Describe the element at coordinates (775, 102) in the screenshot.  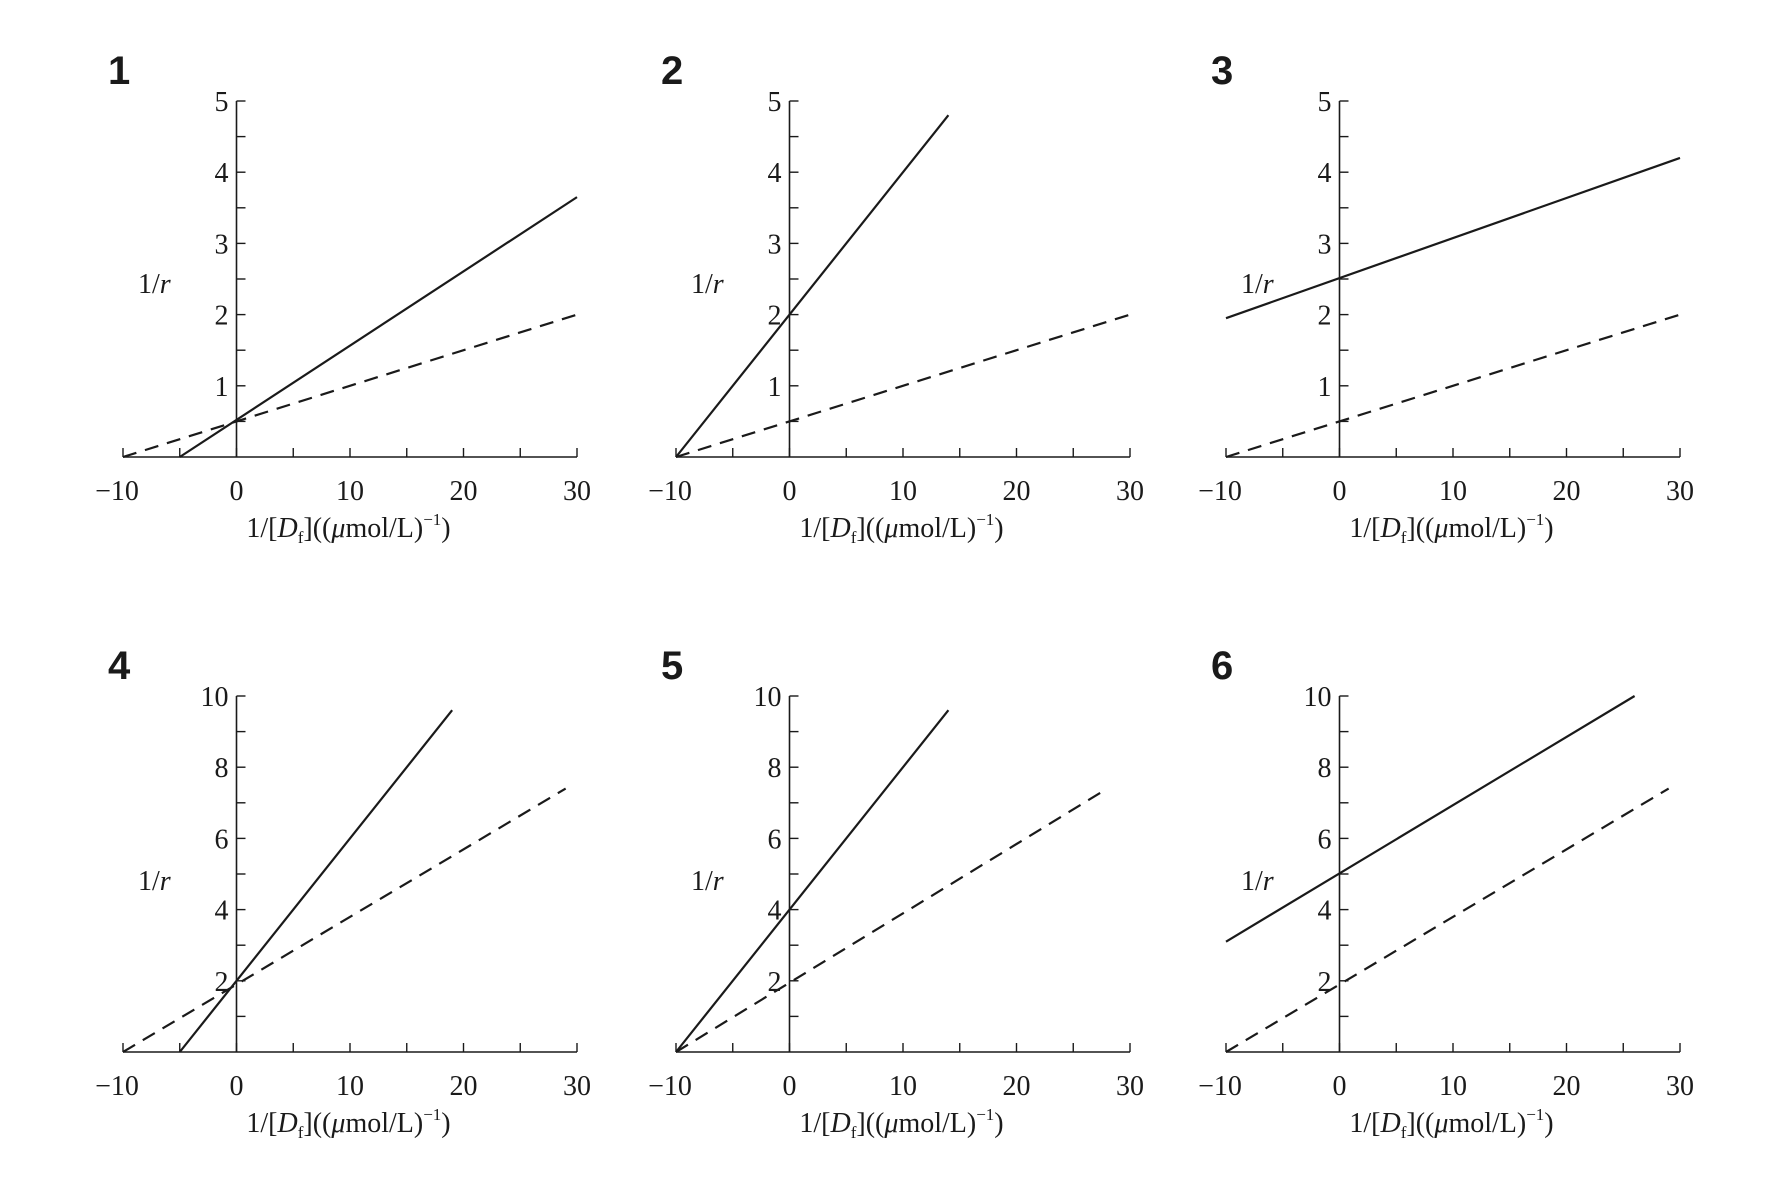
I see `y-tick-label: 5` at that location.